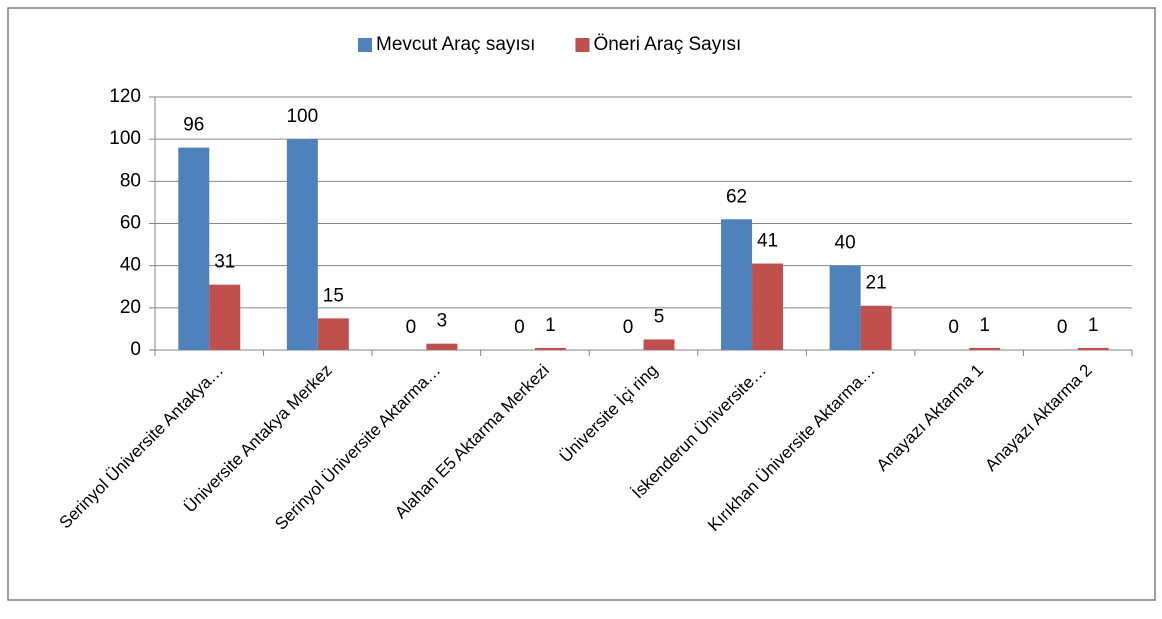  I want to click on data-label: 40, so click(845, 243).